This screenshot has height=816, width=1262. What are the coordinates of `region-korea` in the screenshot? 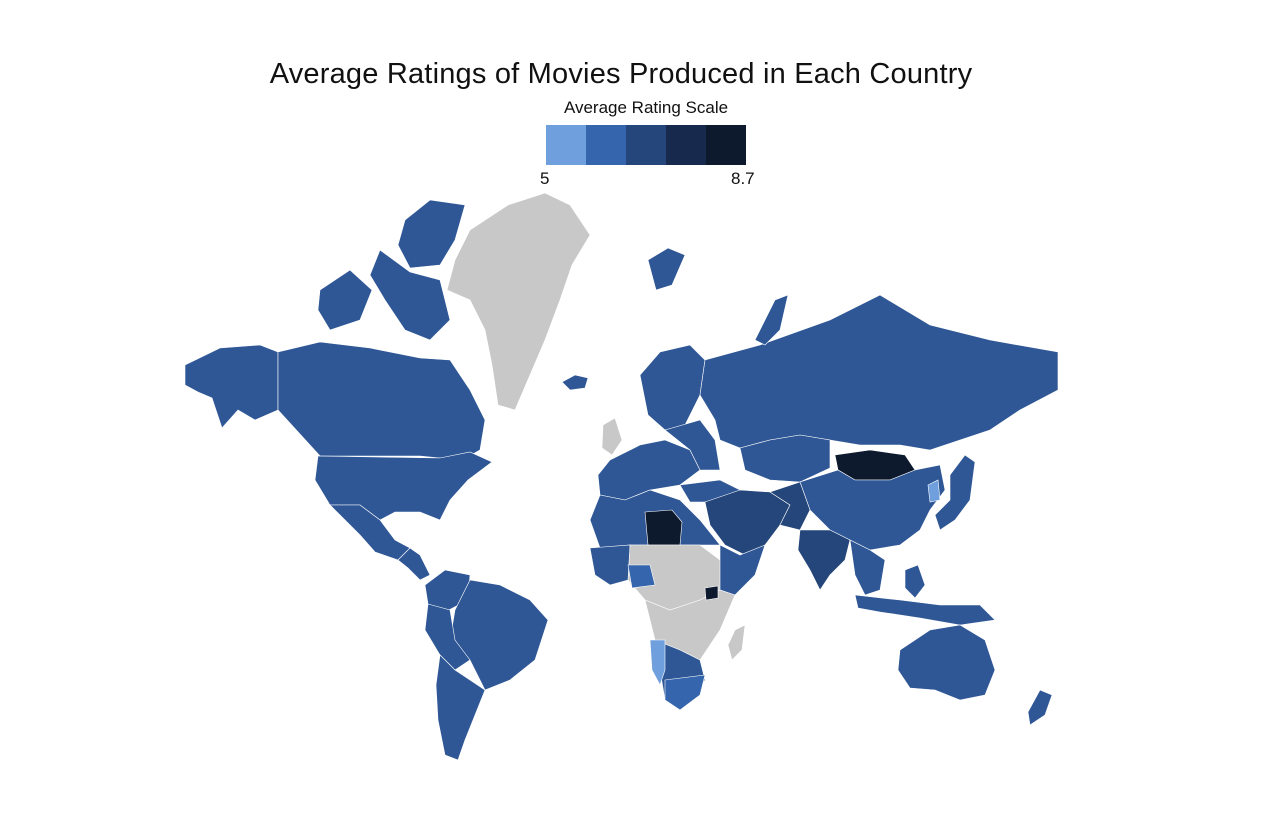 It's located at (934, 491).